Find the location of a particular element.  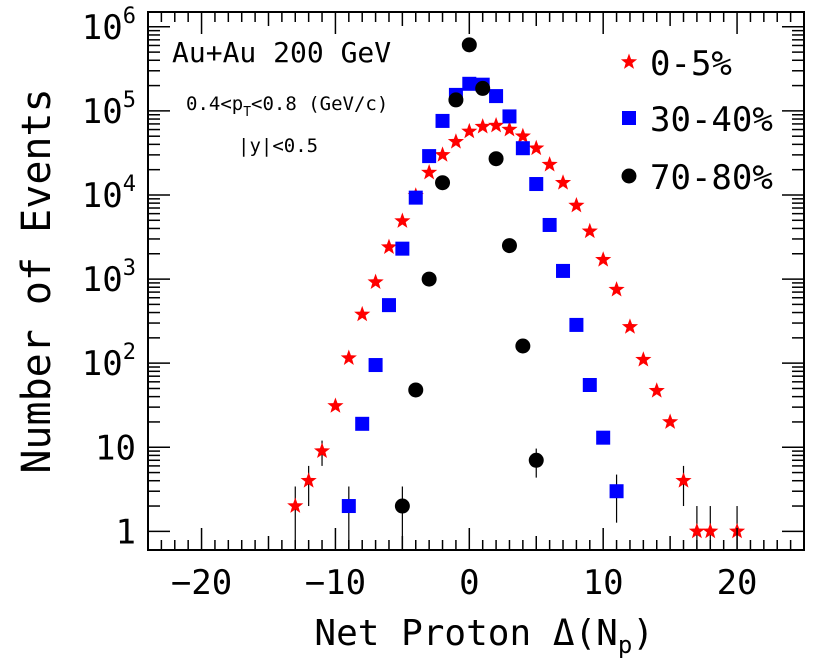

x-tick-label: 0 is located at coordinates (469, 583).